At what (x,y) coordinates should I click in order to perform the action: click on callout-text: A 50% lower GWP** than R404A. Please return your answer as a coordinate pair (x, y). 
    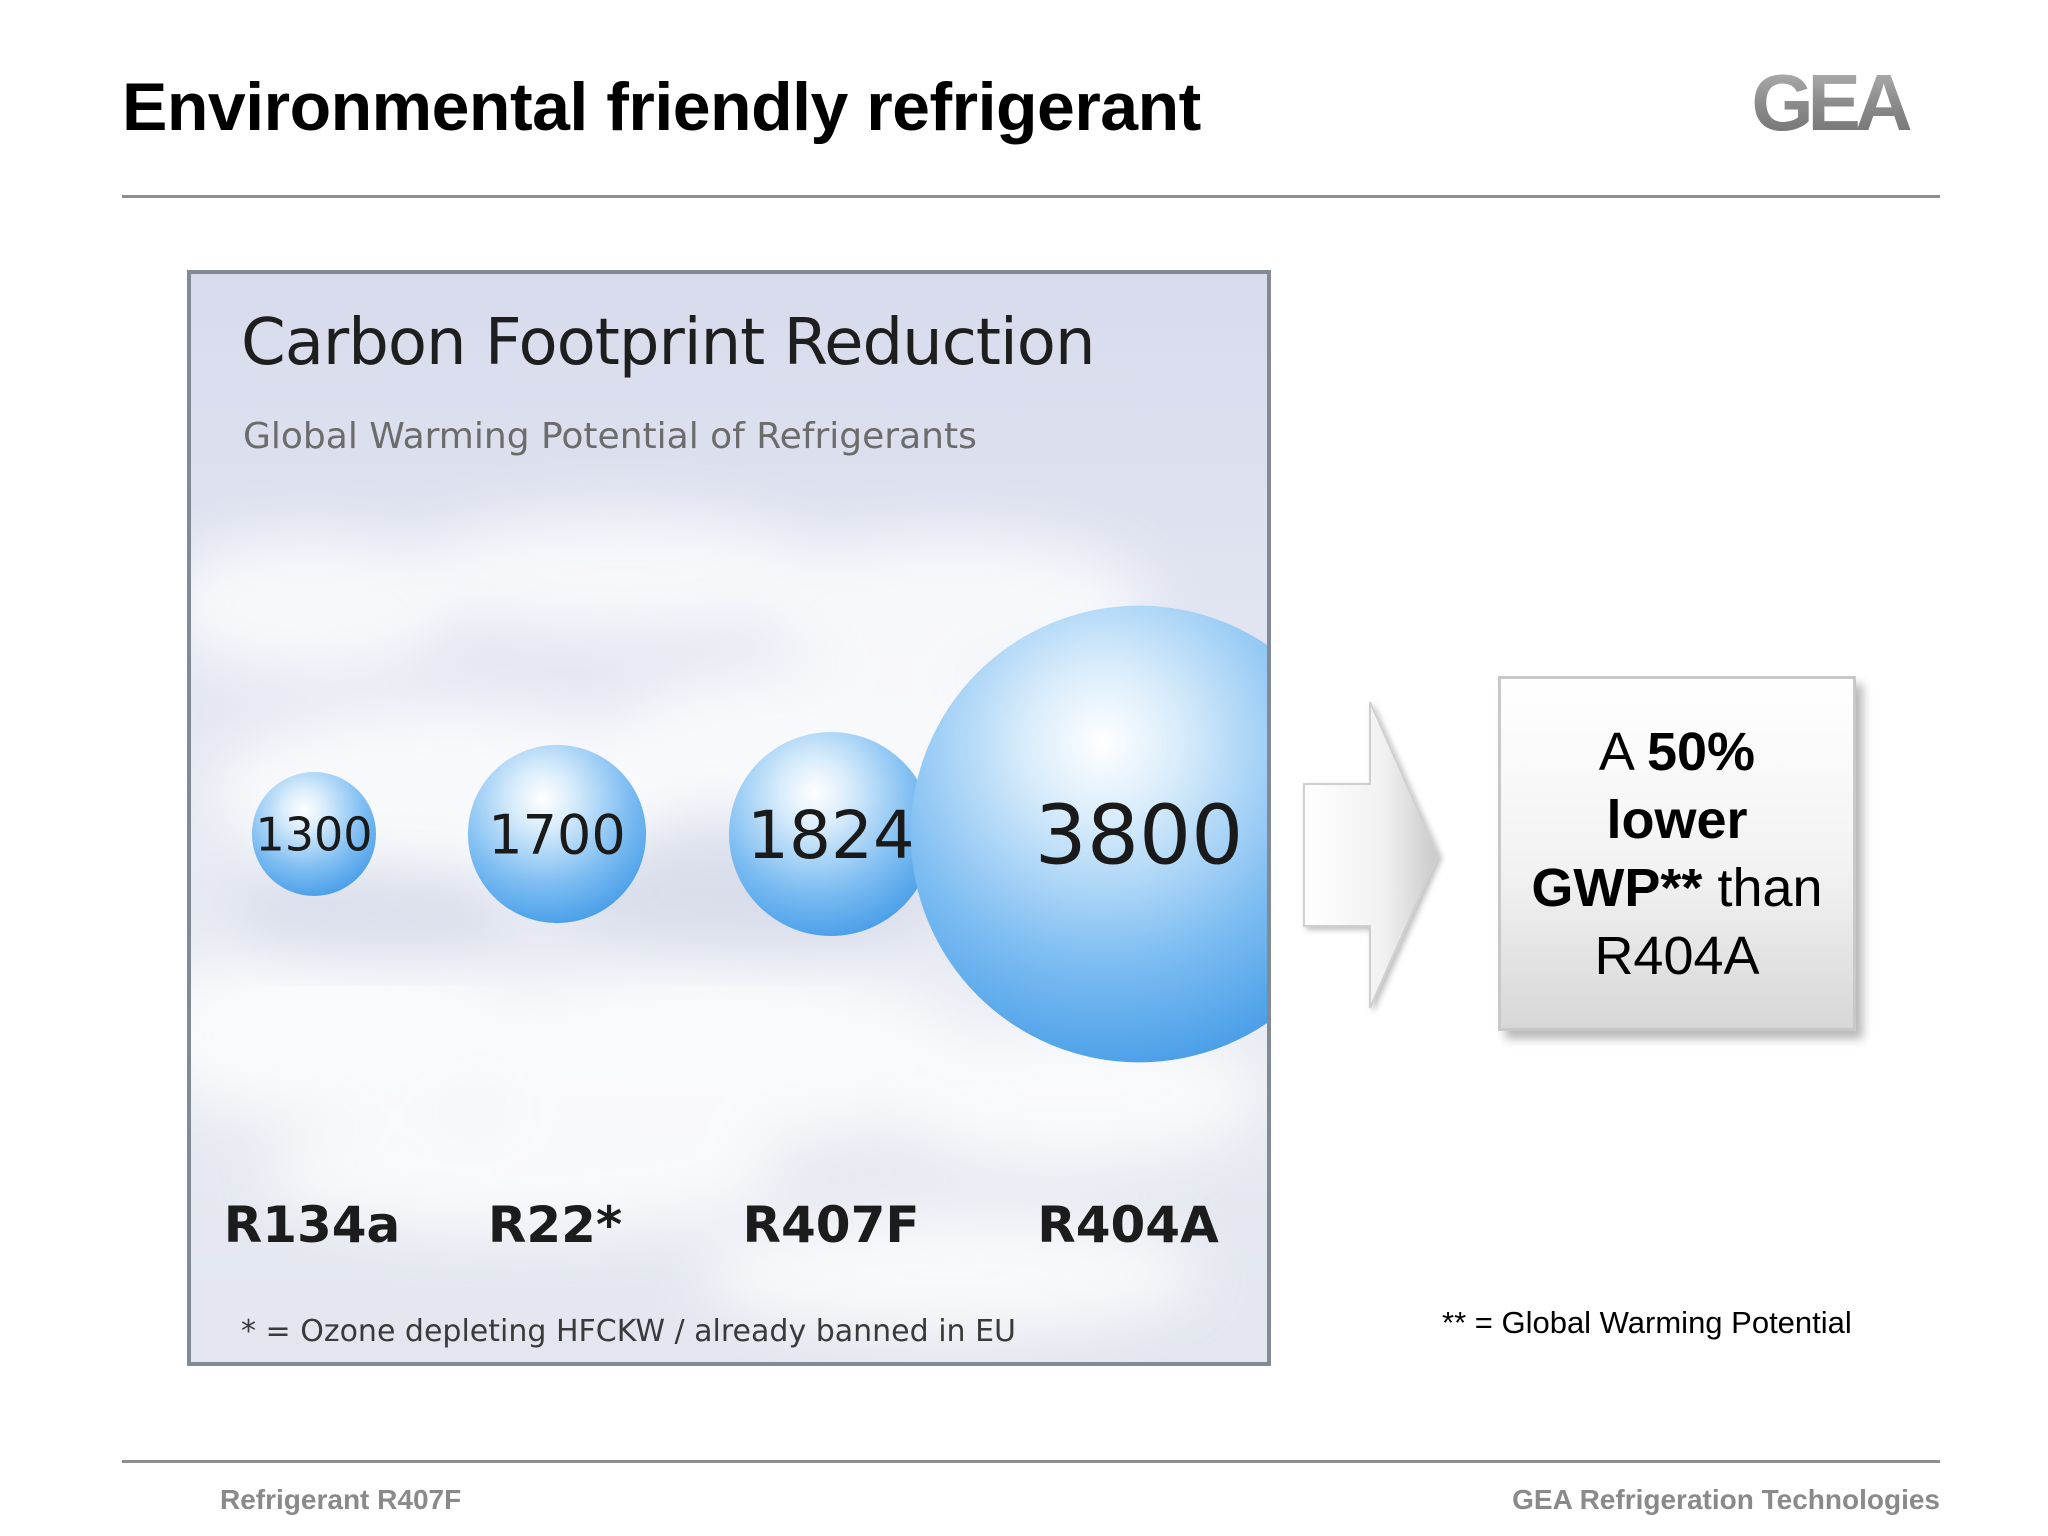
    Looking at the image, I should click on (1676, 854).